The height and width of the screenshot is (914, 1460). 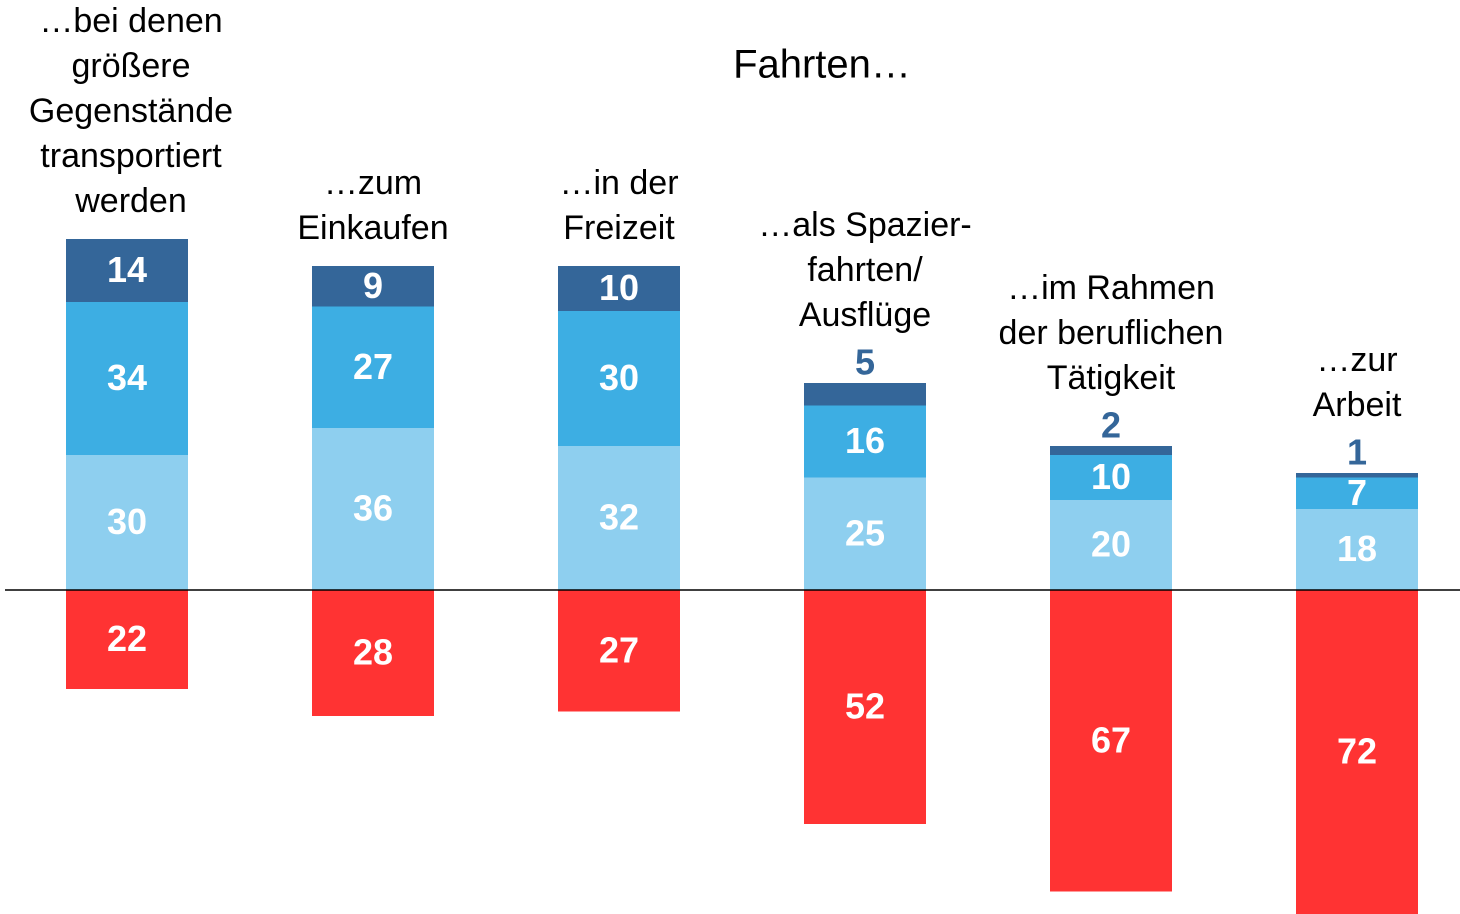 I want to click on value-label: 22, so click(x=127, y=638).